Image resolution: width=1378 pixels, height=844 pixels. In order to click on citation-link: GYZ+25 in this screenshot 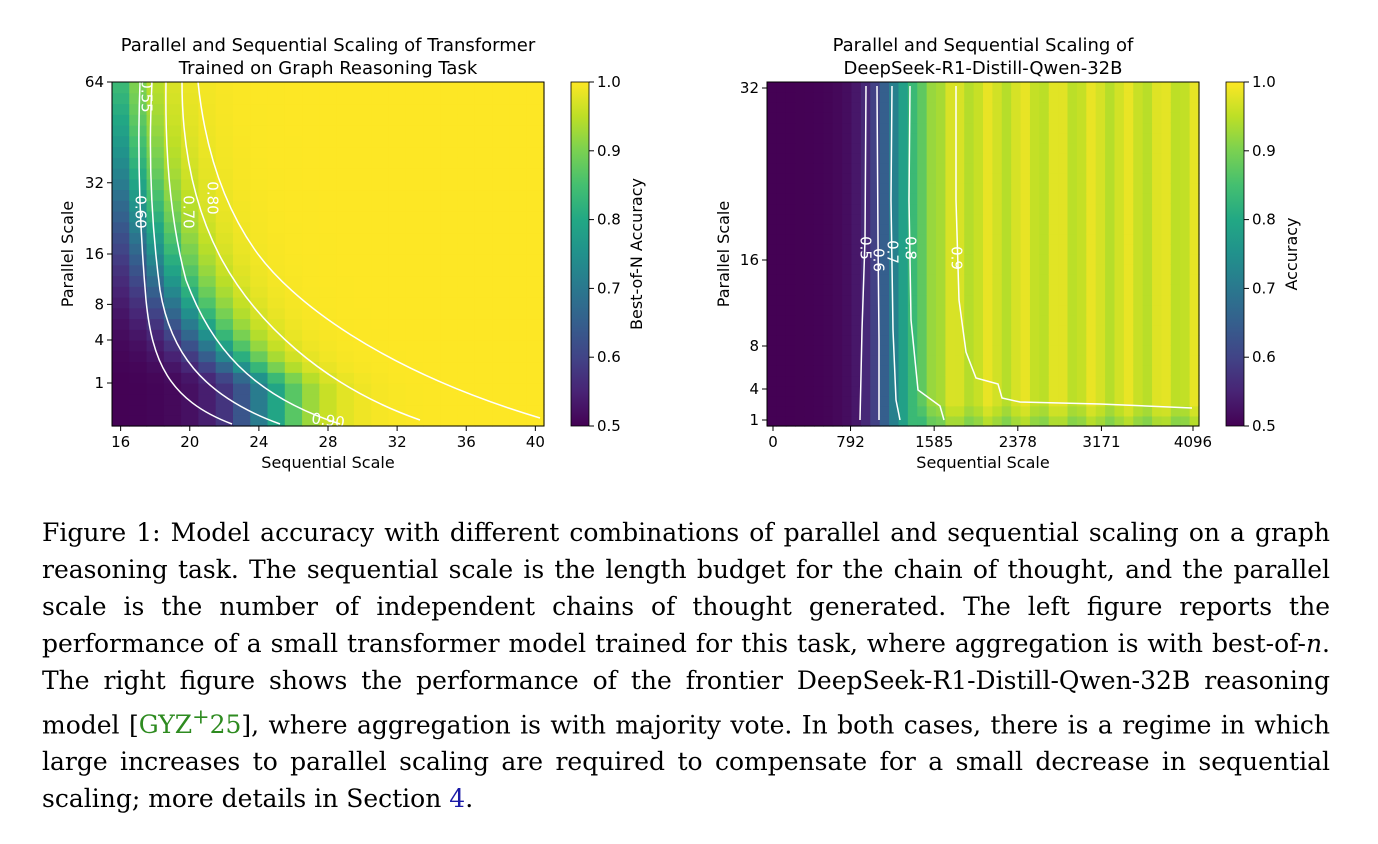, I will do `click(190, 722)`.